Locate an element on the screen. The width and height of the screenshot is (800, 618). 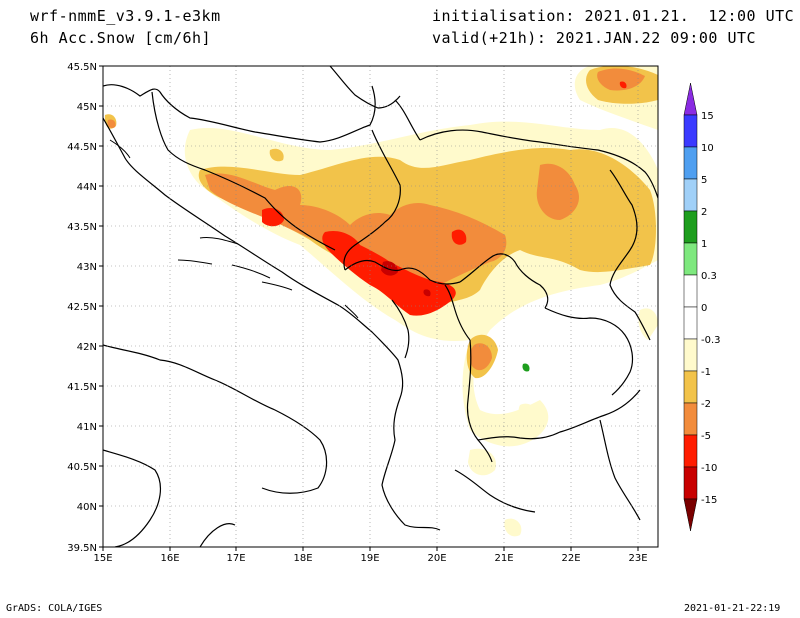
colorbar-label: -15 is located at coordinates (709, 500).